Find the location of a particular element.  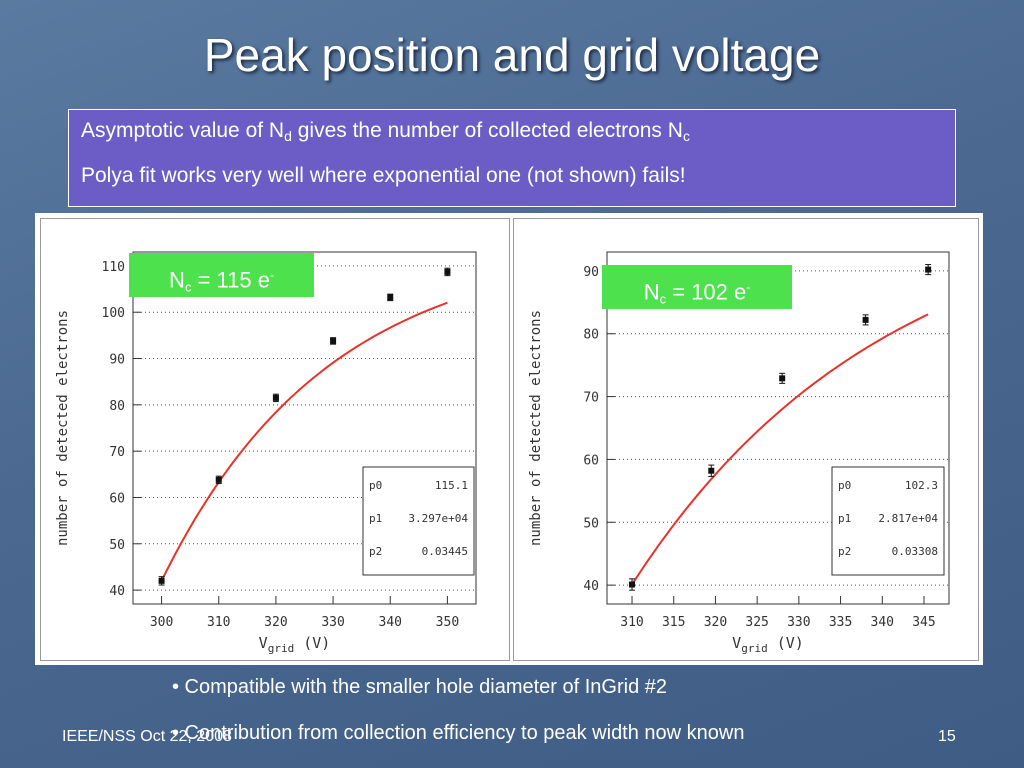

footer-conference: IEEE/NSS Oct 22, 2008 is located at coordinates (147, 736).